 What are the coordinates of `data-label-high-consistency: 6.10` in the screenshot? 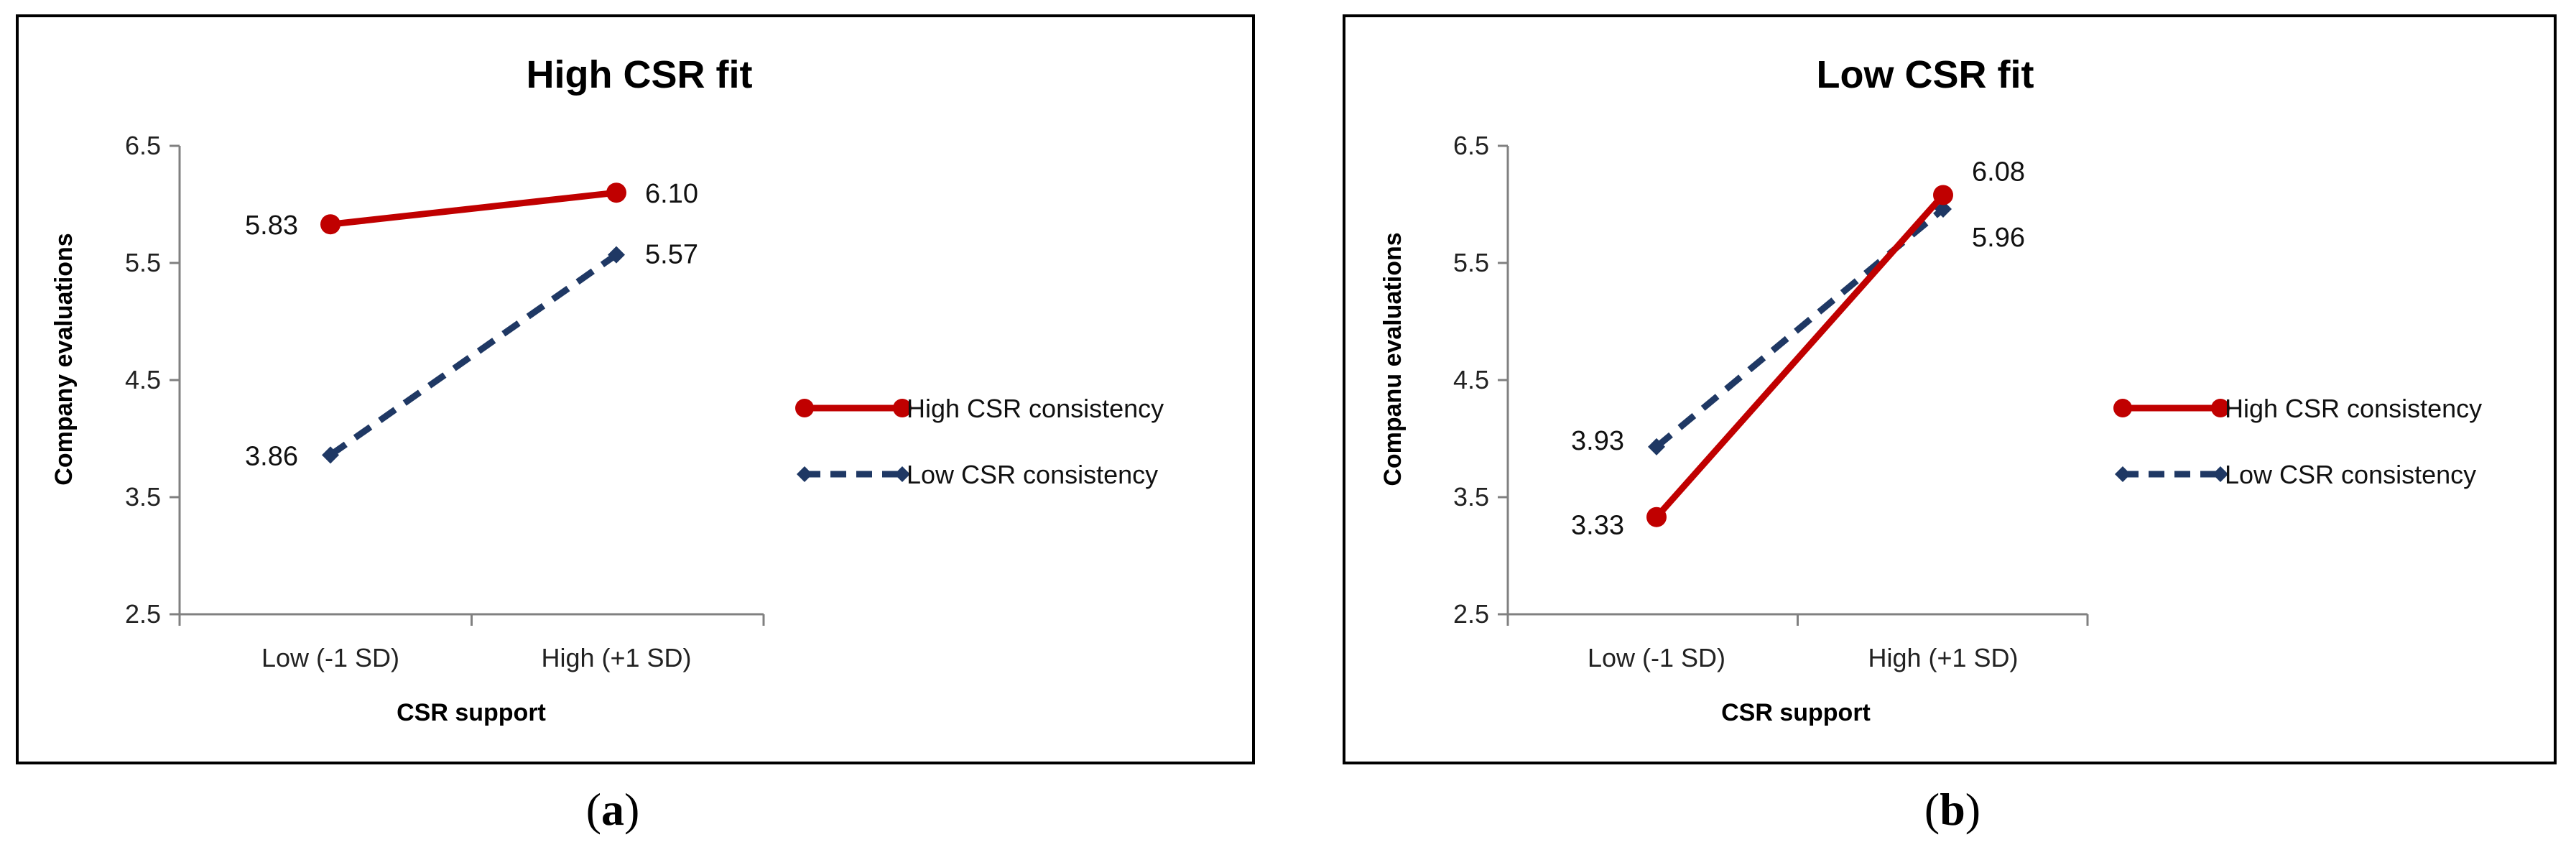 It's located at (671, 194).